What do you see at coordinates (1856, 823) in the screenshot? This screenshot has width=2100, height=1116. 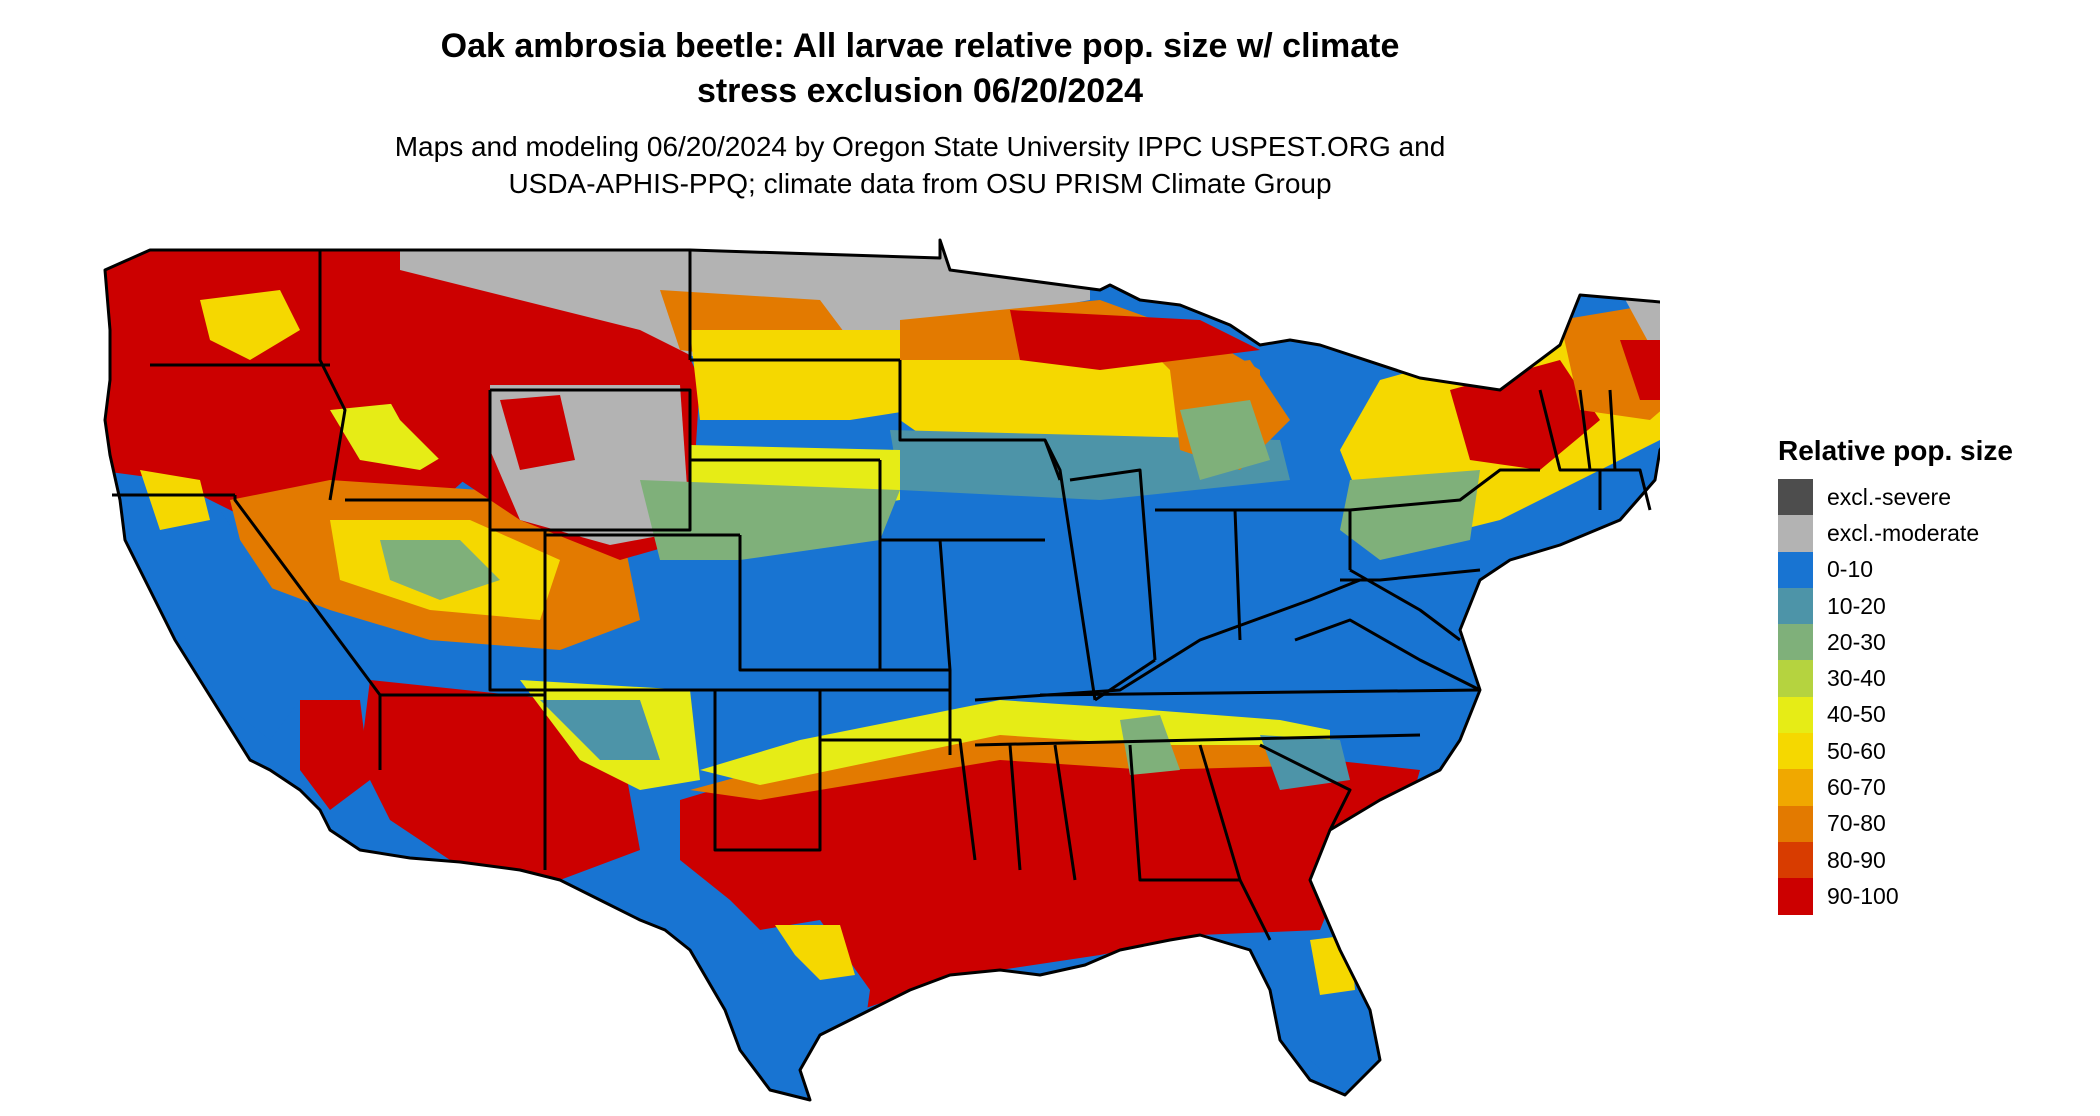 I see `legend-label: 70-80` at bounding box center [1856, 823].